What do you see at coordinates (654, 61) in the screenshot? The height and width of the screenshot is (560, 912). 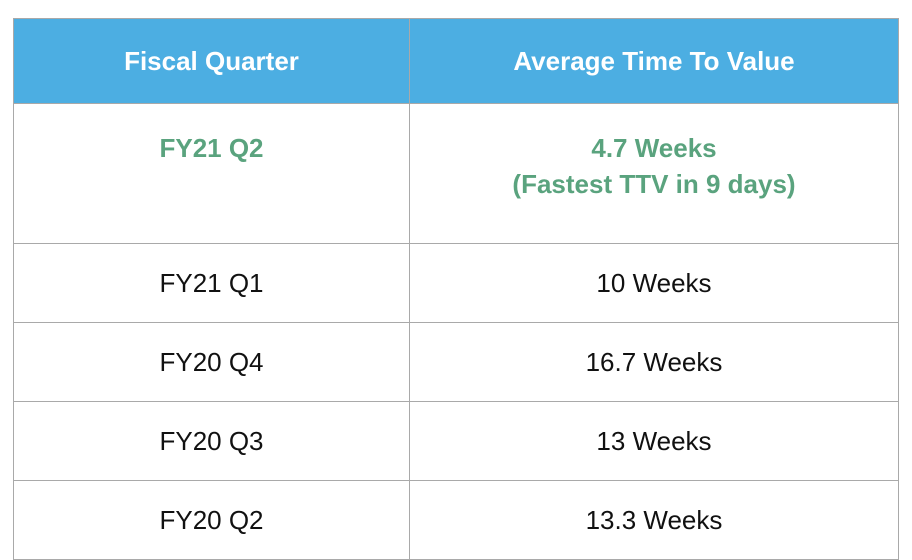 I see `header-cell: Average Time To Value` at bounding box center [654, 61].